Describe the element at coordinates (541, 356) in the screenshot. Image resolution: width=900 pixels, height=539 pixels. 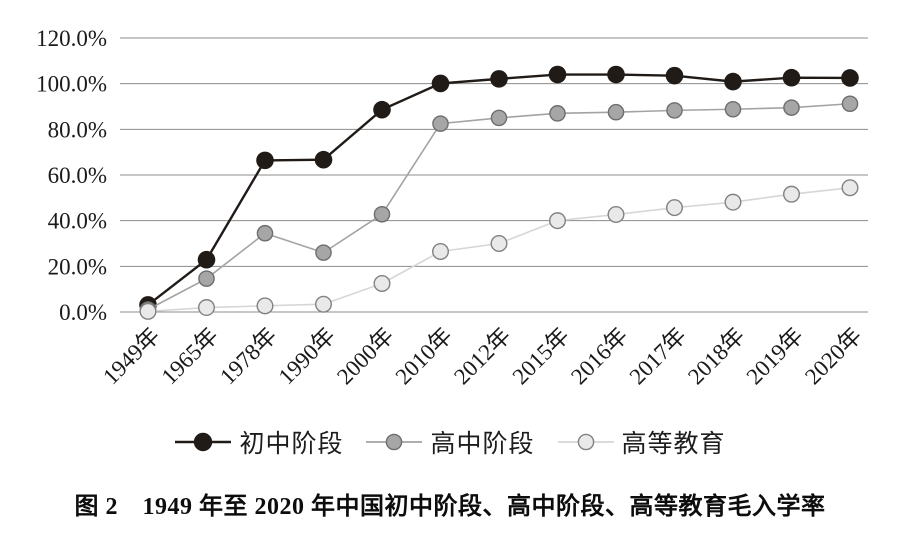
I see `x-tick-label: 2015年` at that location.